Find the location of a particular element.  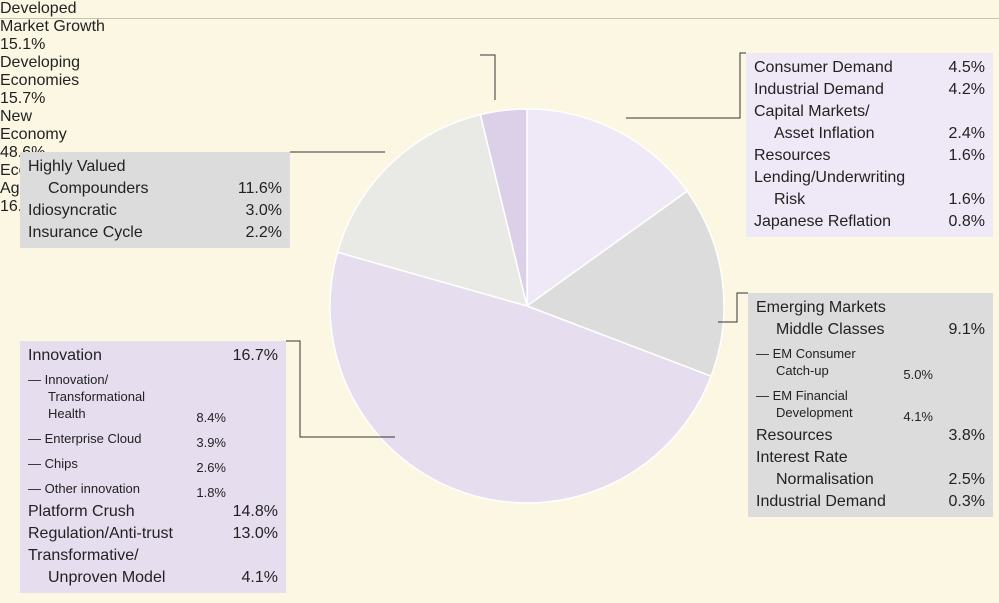

item-label: Transformational is located at coordinates (97, 396).